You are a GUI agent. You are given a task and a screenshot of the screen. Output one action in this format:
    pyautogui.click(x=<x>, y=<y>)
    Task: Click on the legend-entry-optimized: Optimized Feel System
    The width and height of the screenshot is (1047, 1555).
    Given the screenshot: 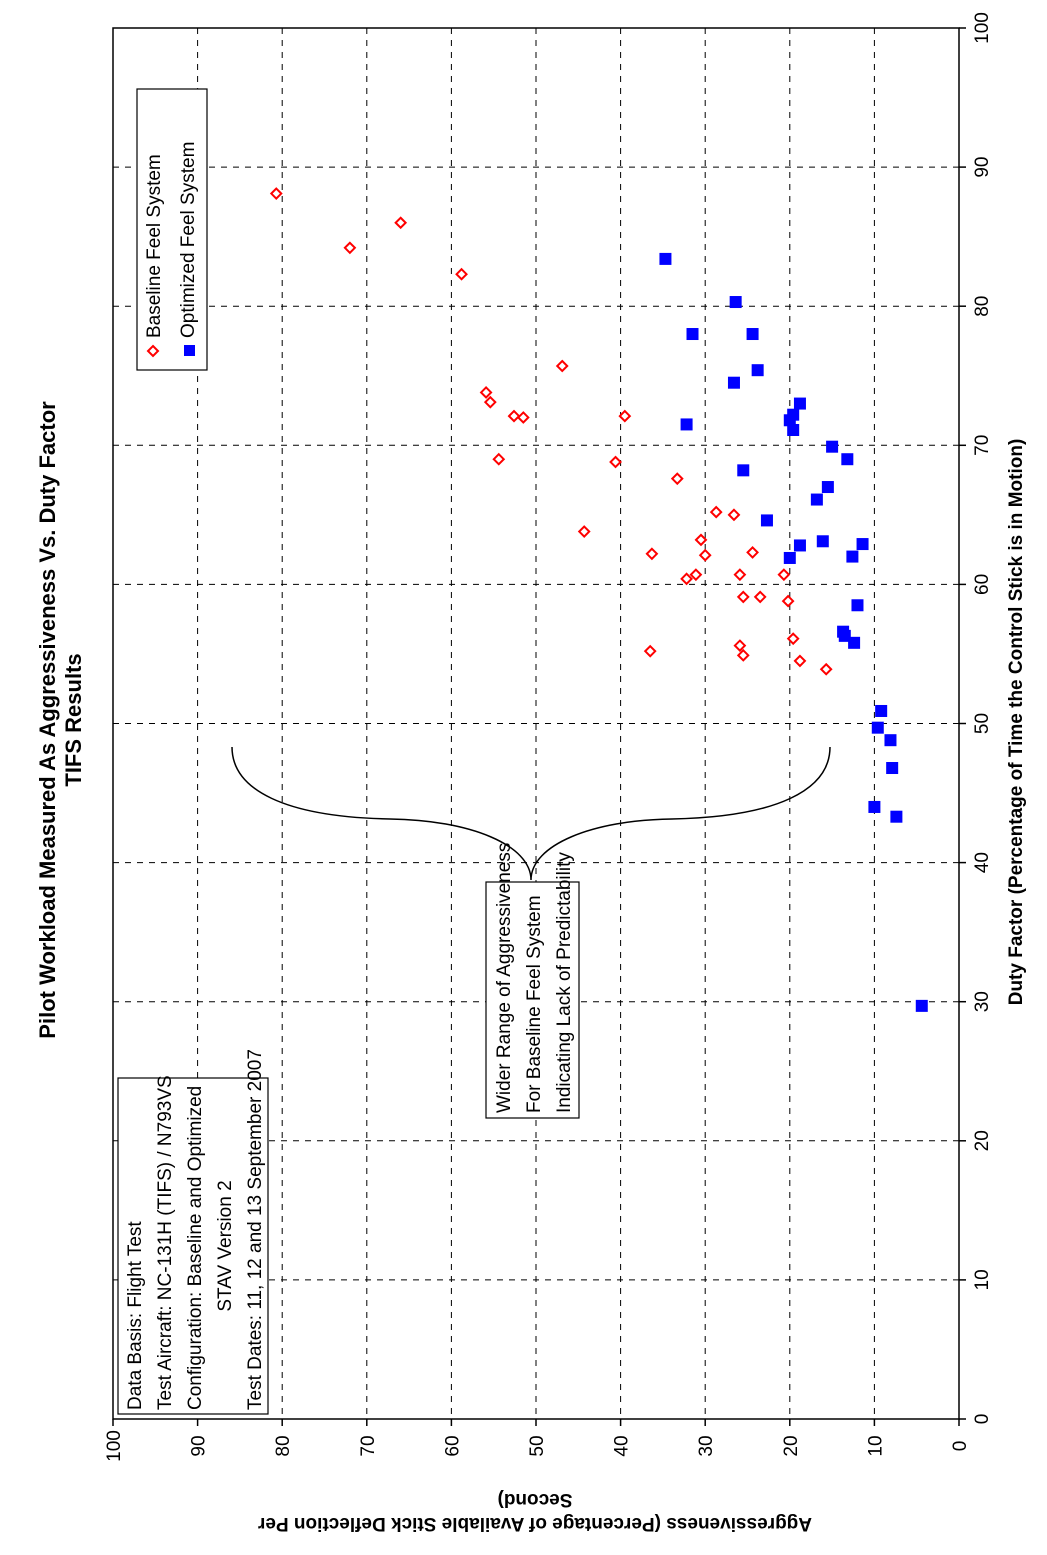 What is the action you would take?
    pyautogui.click(x=188, y=249)
    